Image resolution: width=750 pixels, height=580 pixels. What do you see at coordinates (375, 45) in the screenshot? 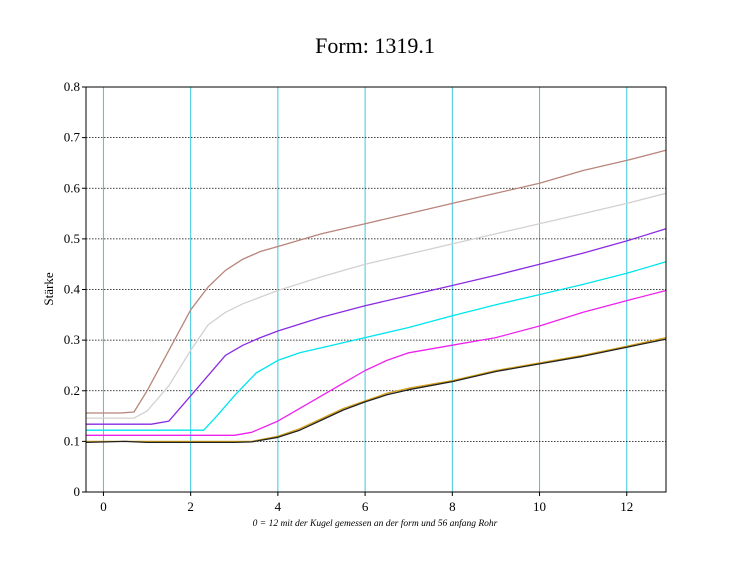
I see `chart-title: Form: 1319.1` at bounding box center [375, 45].